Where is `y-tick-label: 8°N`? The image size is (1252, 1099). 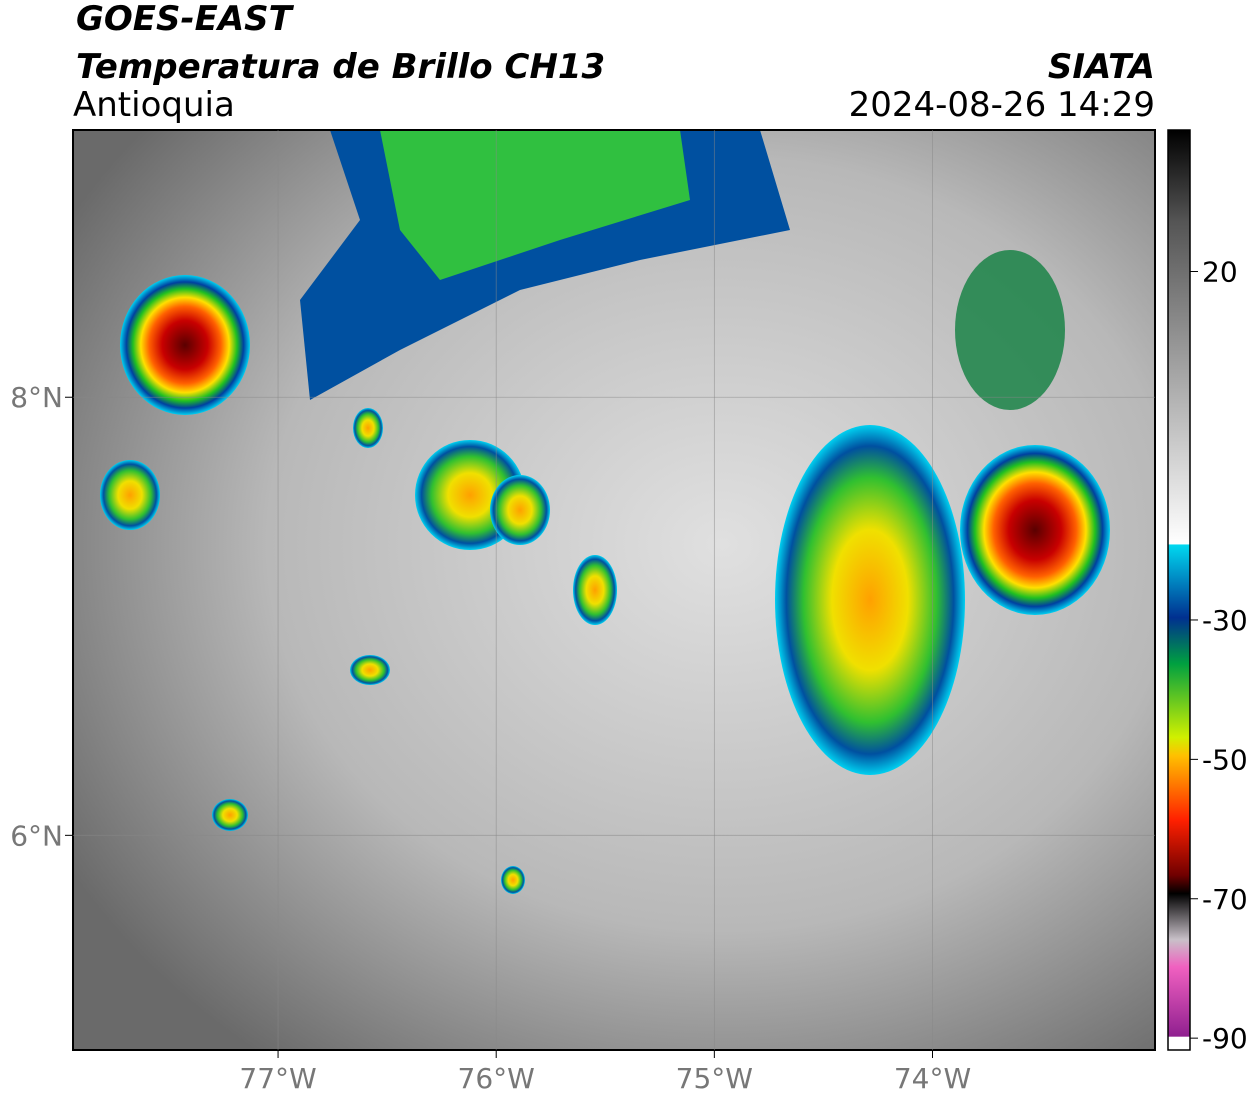
y-tick-label: 8°N is located at coordinates (36, 397).